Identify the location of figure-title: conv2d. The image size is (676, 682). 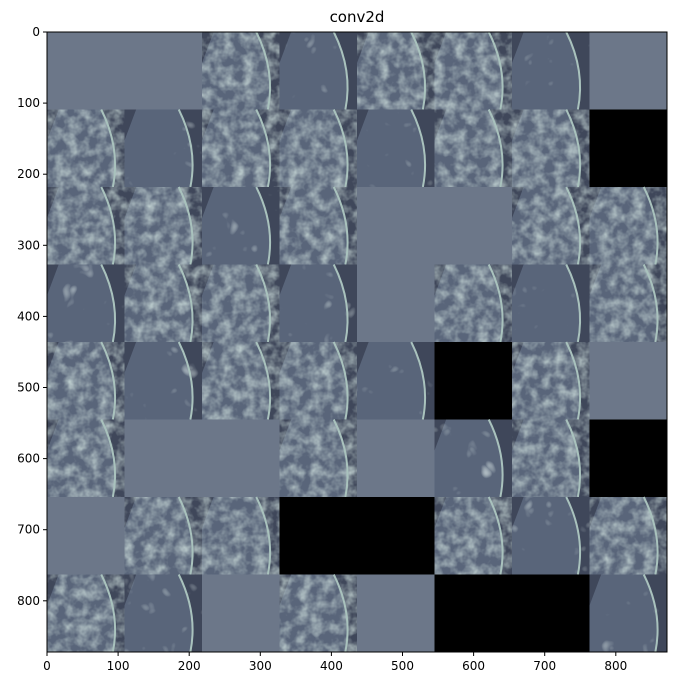
(357, 17).